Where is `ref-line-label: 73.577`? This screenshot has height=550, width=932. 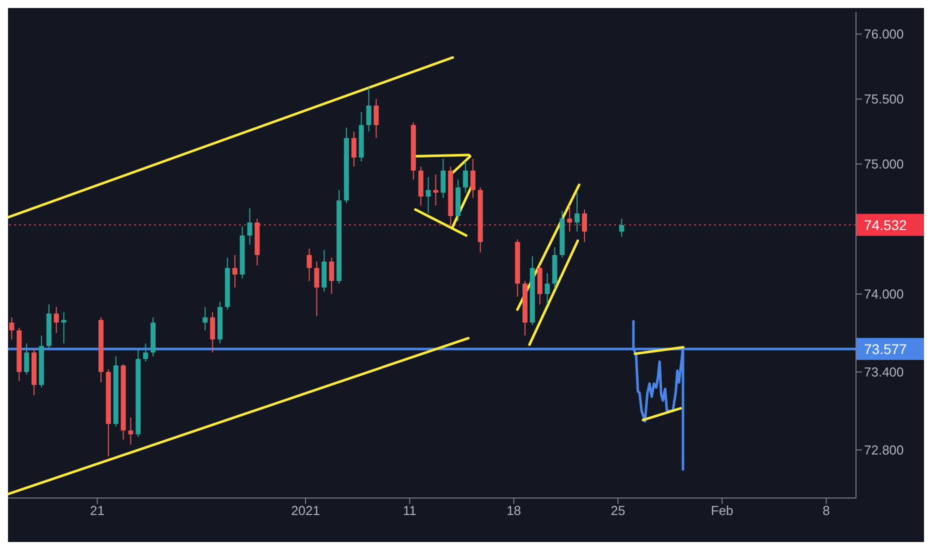 ref-line-label: 73.577 is located at coordinates (886, 348).